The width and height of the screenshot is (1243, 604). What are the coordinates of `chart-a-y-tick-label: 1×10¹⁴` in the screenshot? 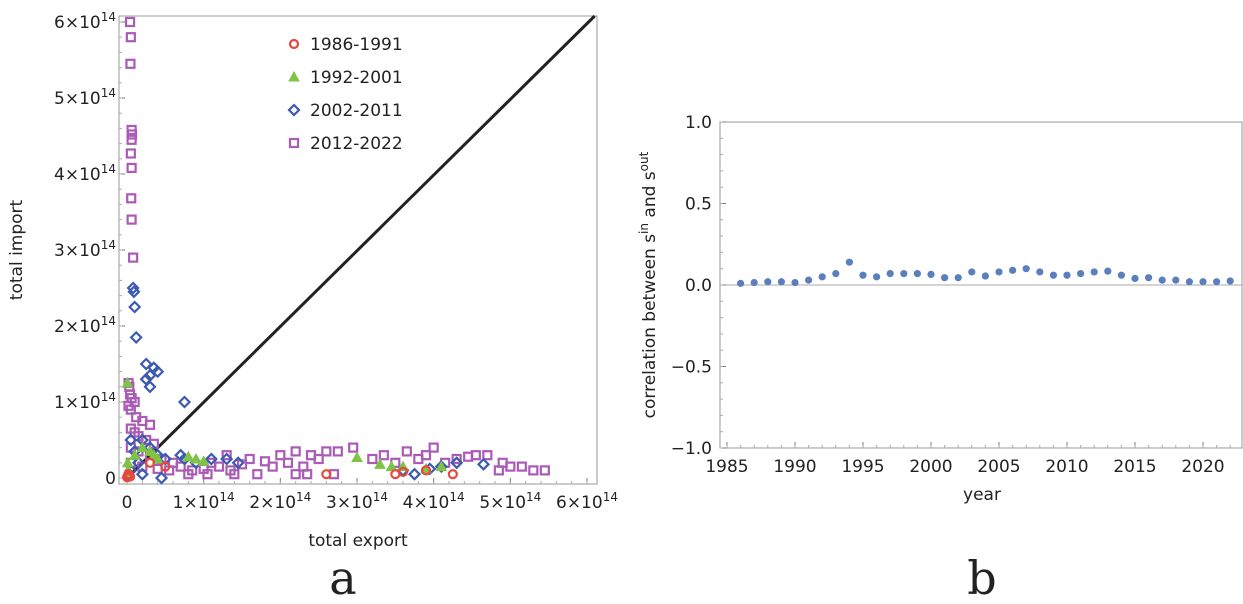 It's located at (85, 401).